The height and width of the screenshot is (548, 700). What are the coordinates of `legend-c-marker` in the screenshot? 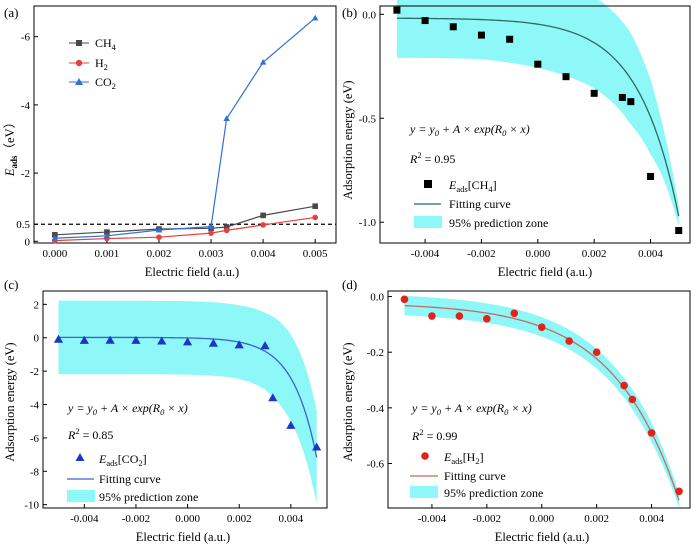 It's located at (80, 457).